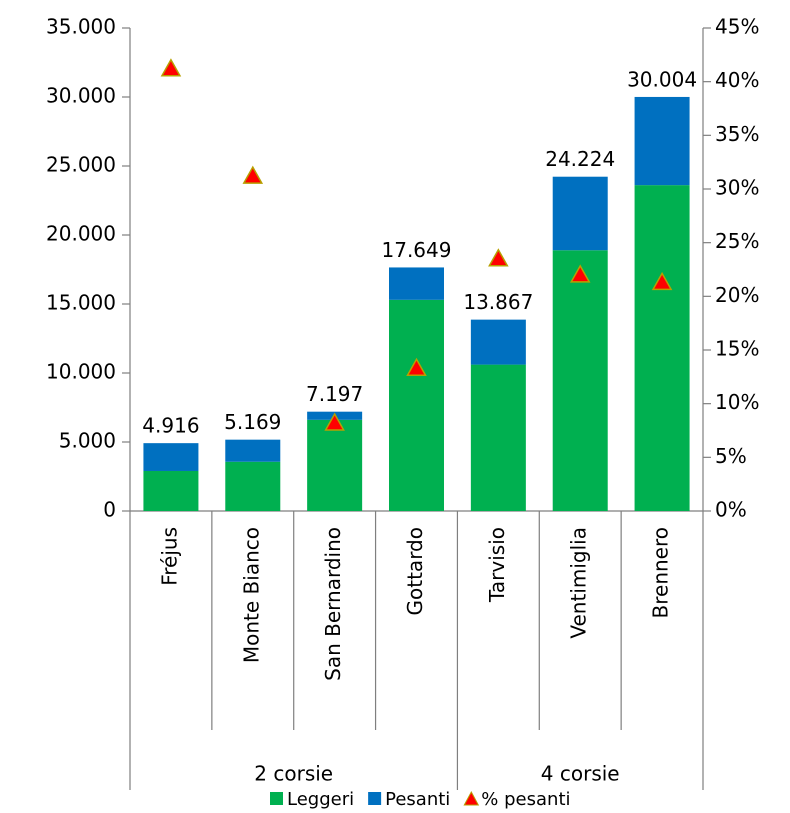 The width and height of the screenshot is (790, 813). What do you see at coordinates (81, 165) in the screenshot?
I see `y-tick-label: 25.000` at bounding box center [81, 165].